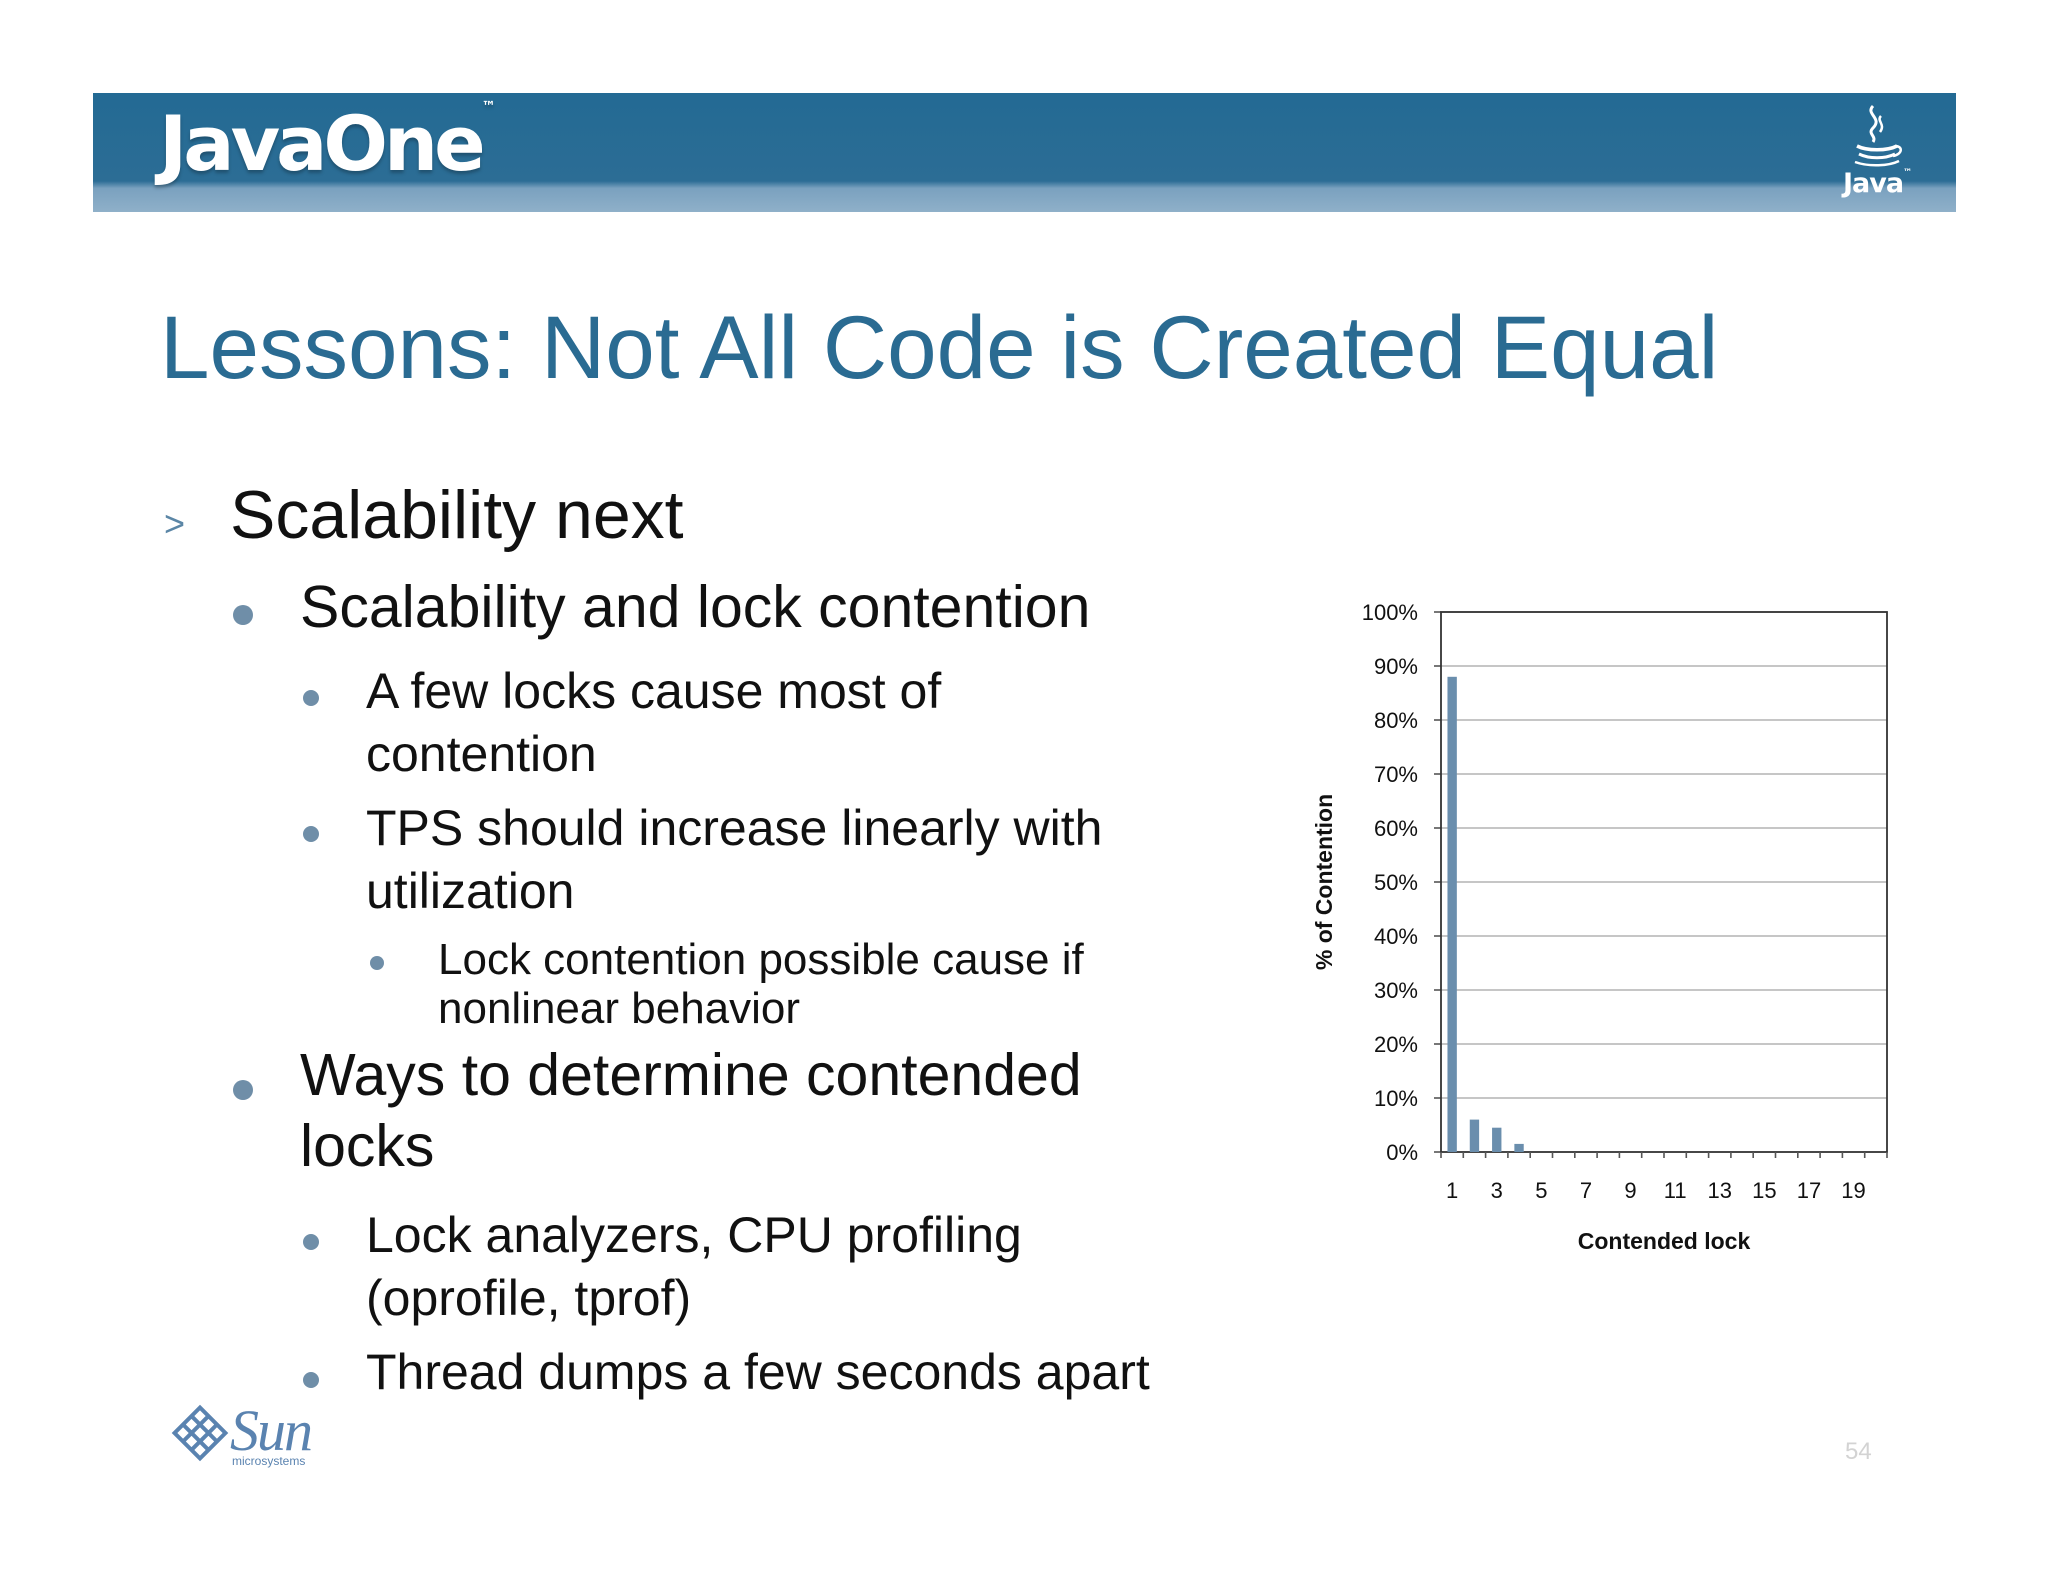 Image resolution: width=2048 pixels, height=1582 pixels. I want to click on x-tick-label: 5, so click(1541, 1190).